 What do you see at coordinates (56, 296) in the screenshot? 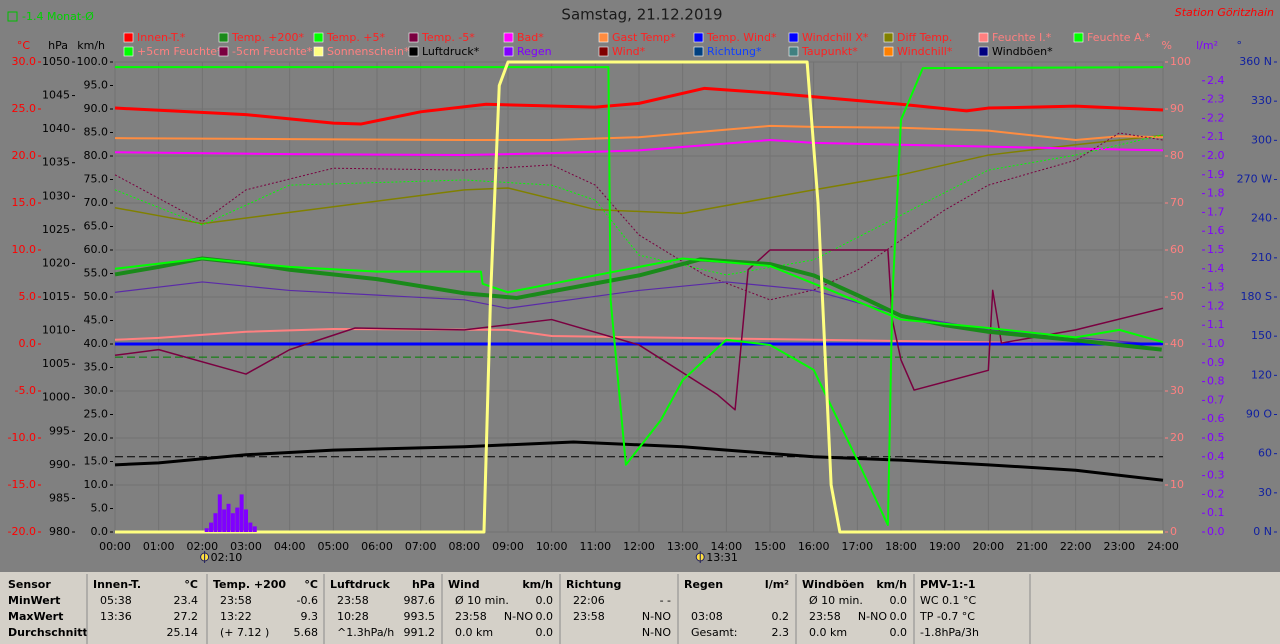
I see `y-tick-label: 1015` at bounding box center [56, 296].